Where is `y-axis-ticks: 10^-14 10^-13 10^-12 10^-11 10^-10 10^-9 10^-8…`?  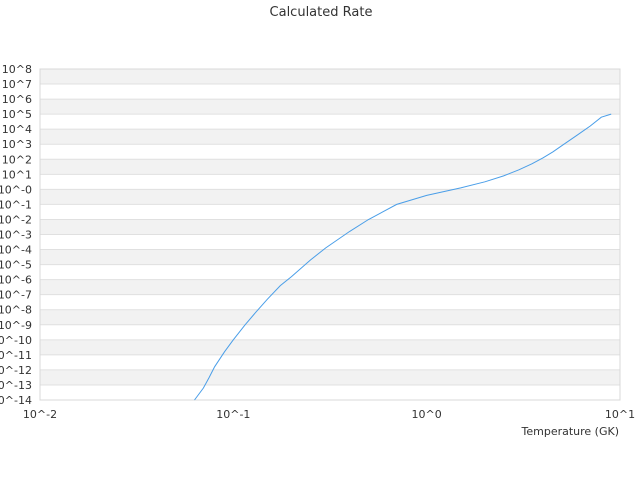
y-axis-ticks: 10^-14 10^-13 10^-12 10^-11 10^-10 10^-9 10^-8… is located at coordinates (16, 235).